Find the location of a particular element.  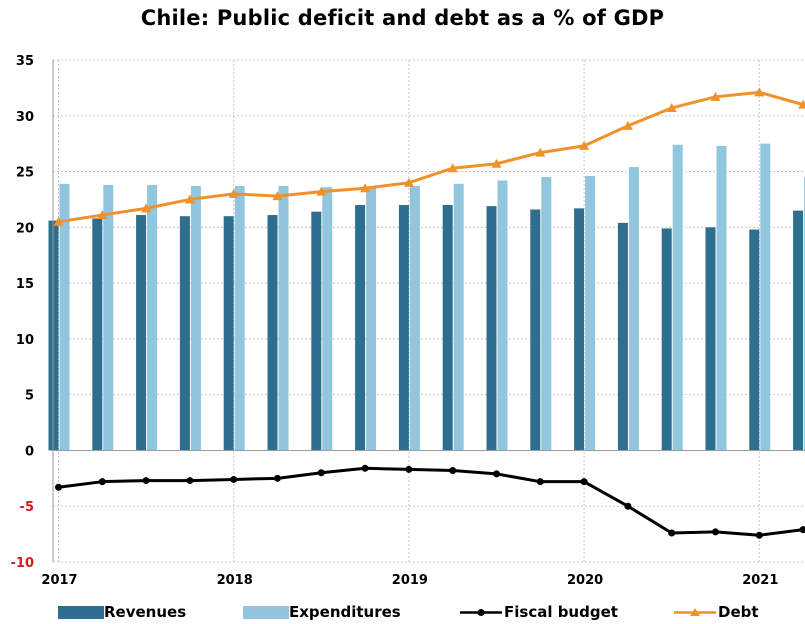

legend-label: Expenditures is located at coordinates (345, 612).